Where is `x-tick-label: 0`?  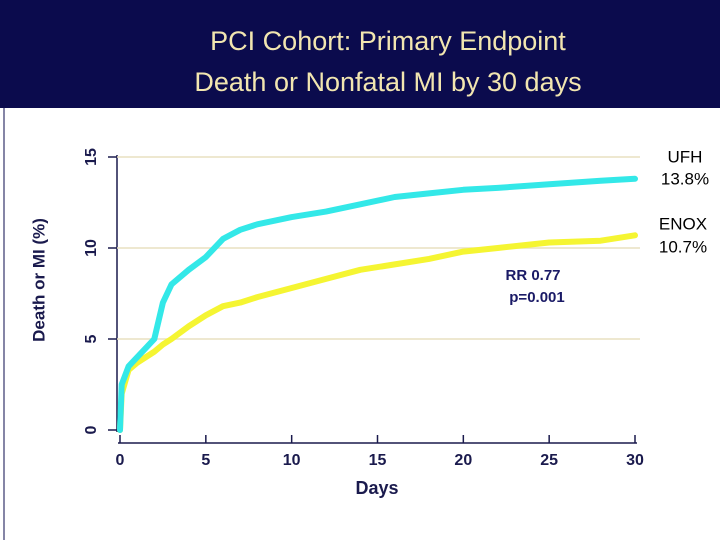
x-tick-label: 0 is located at coordinates (120, 460).